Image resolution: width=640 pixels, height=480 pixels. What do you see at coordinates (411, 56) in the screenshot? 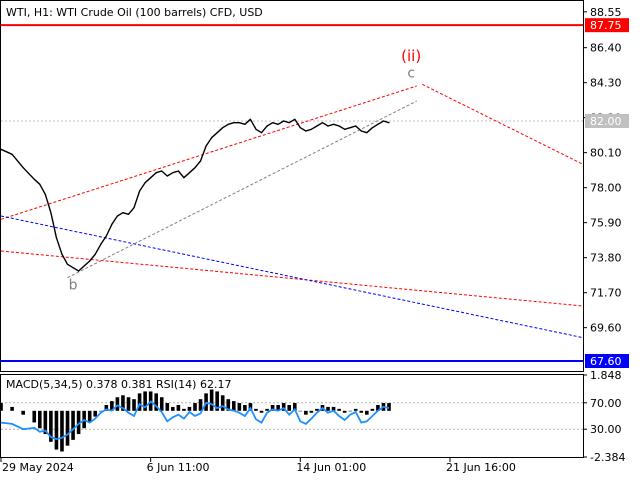
I see `wave-label-0: (ii)` at bounding box center [411, 56].